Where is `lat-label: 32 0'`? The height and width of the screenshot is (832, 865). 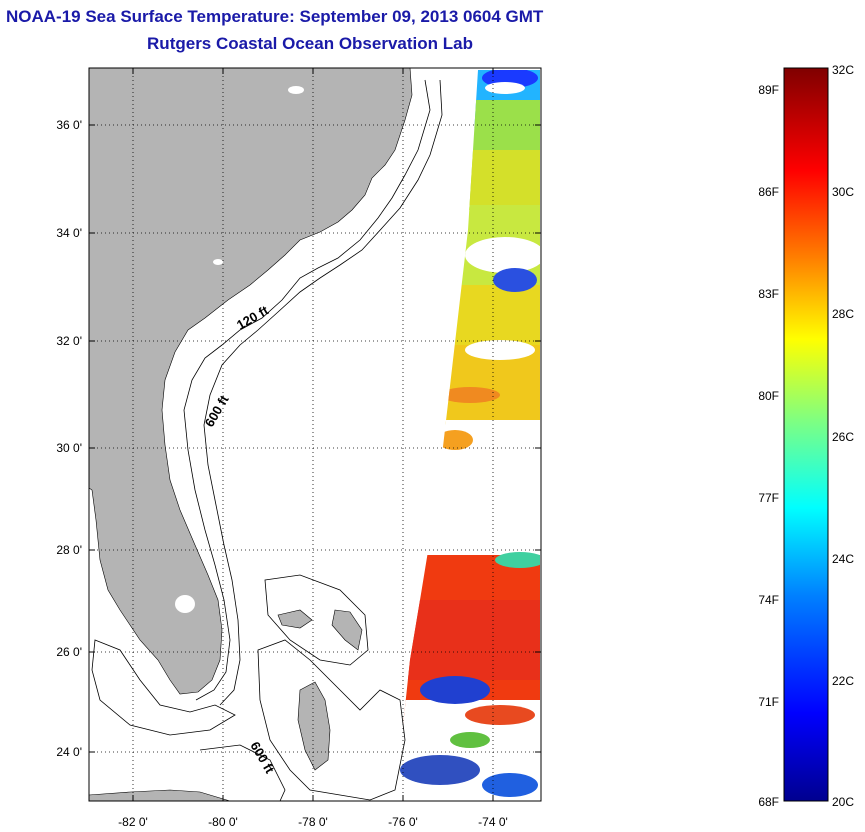 lat-label: 32 0' is located at coordinates (69, 341).